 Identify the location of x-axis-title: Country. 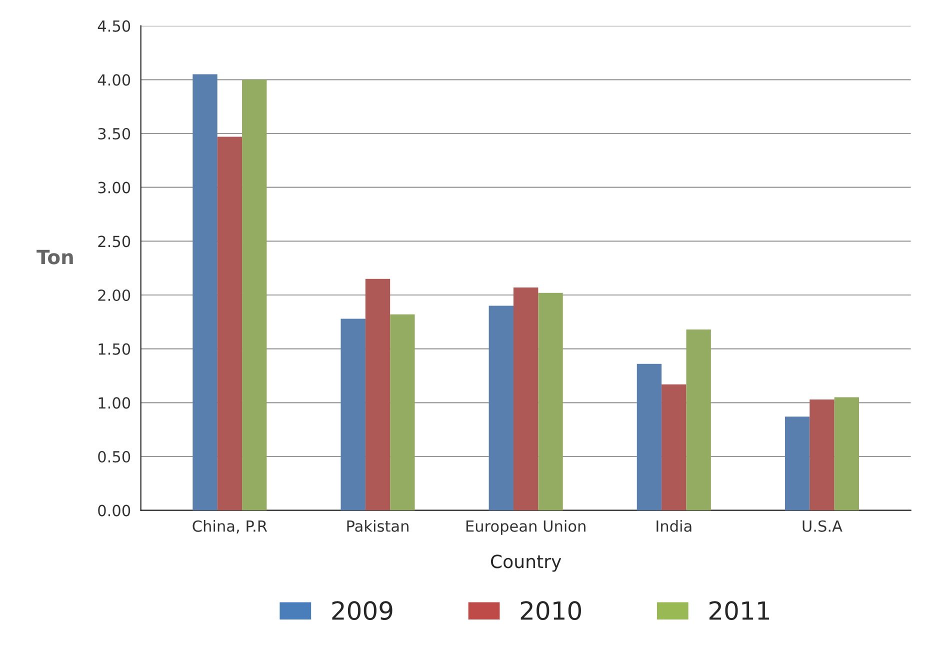
(526, 563).